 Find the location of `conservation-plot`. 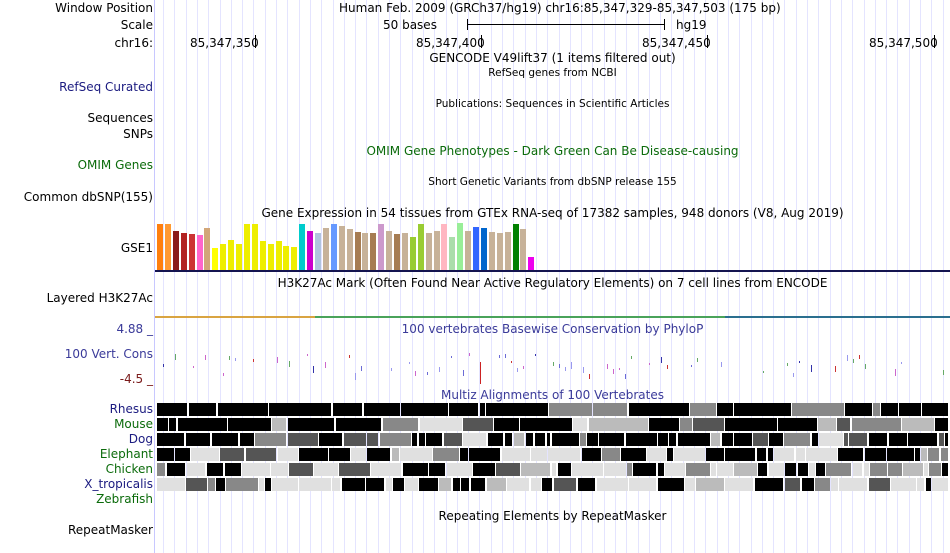

conservation-plot is located at coordinates (552, 364).